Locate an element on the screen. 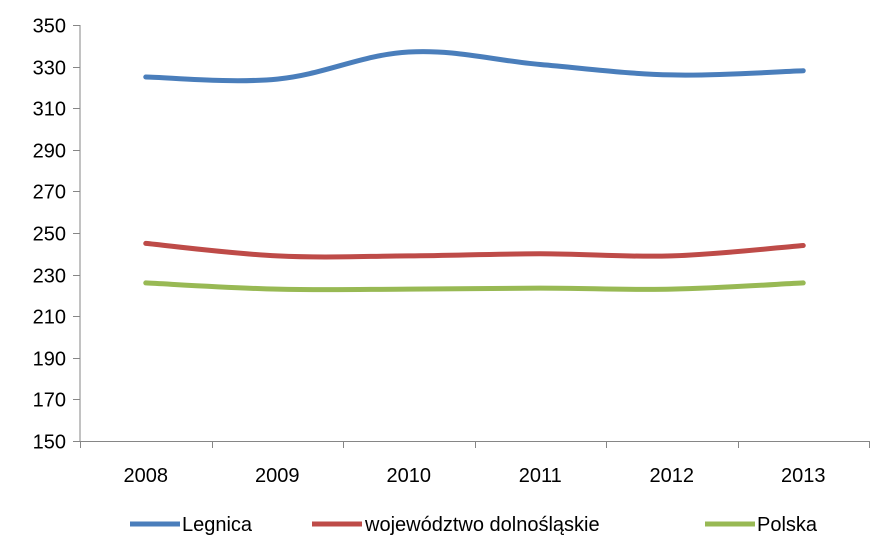 The height and width of the screenshot is (541, 885). y-tick-label: 210 is located at coordinates (49, 318).